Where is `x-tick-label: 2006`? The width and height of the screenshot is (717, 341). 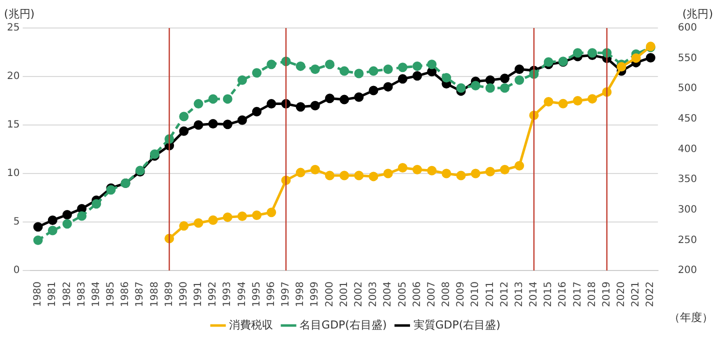
x-tick-label: 2006 is located at coordinates (417, 295).